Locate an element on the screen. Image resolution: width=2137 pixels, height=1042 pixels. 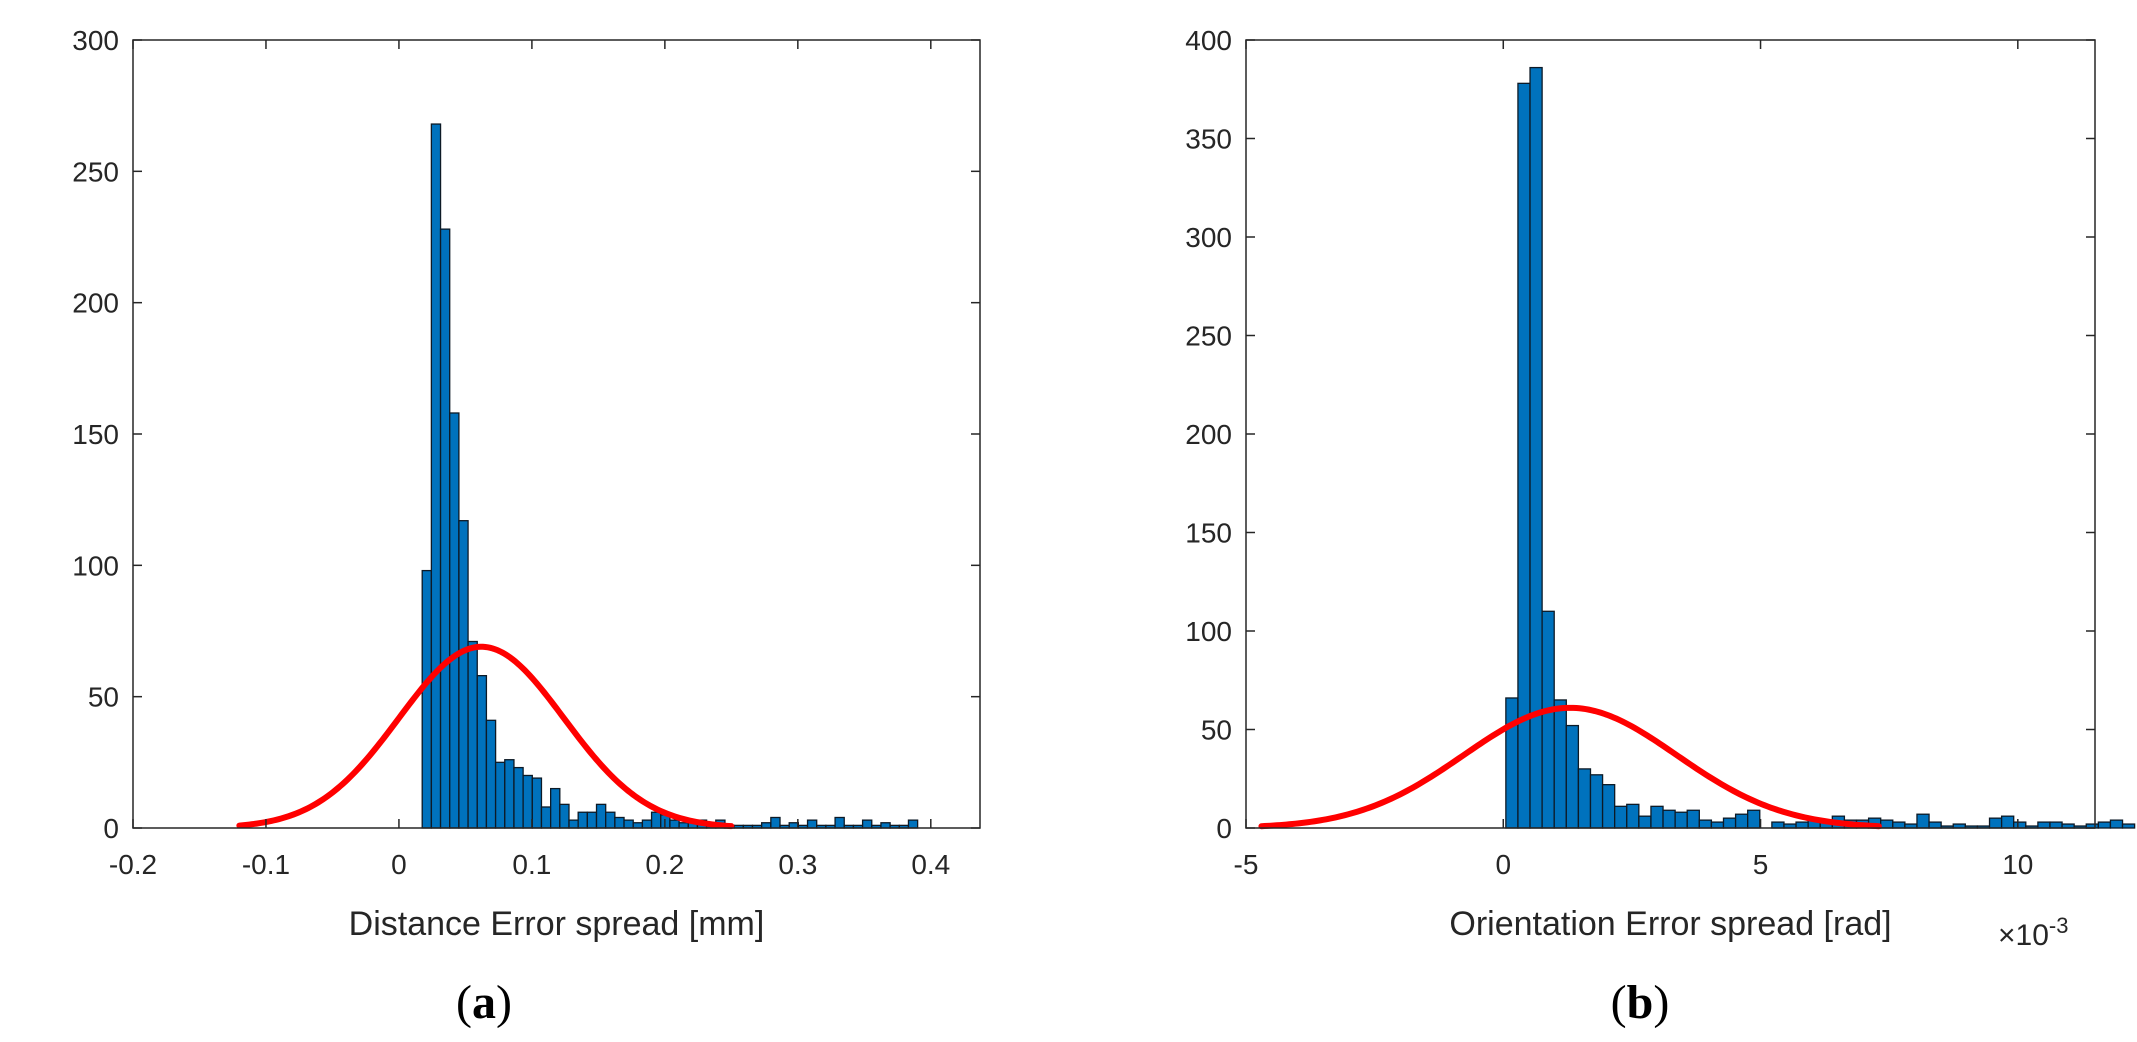
panel-a-normal-fit-curve is located at coordinates (485, 736).